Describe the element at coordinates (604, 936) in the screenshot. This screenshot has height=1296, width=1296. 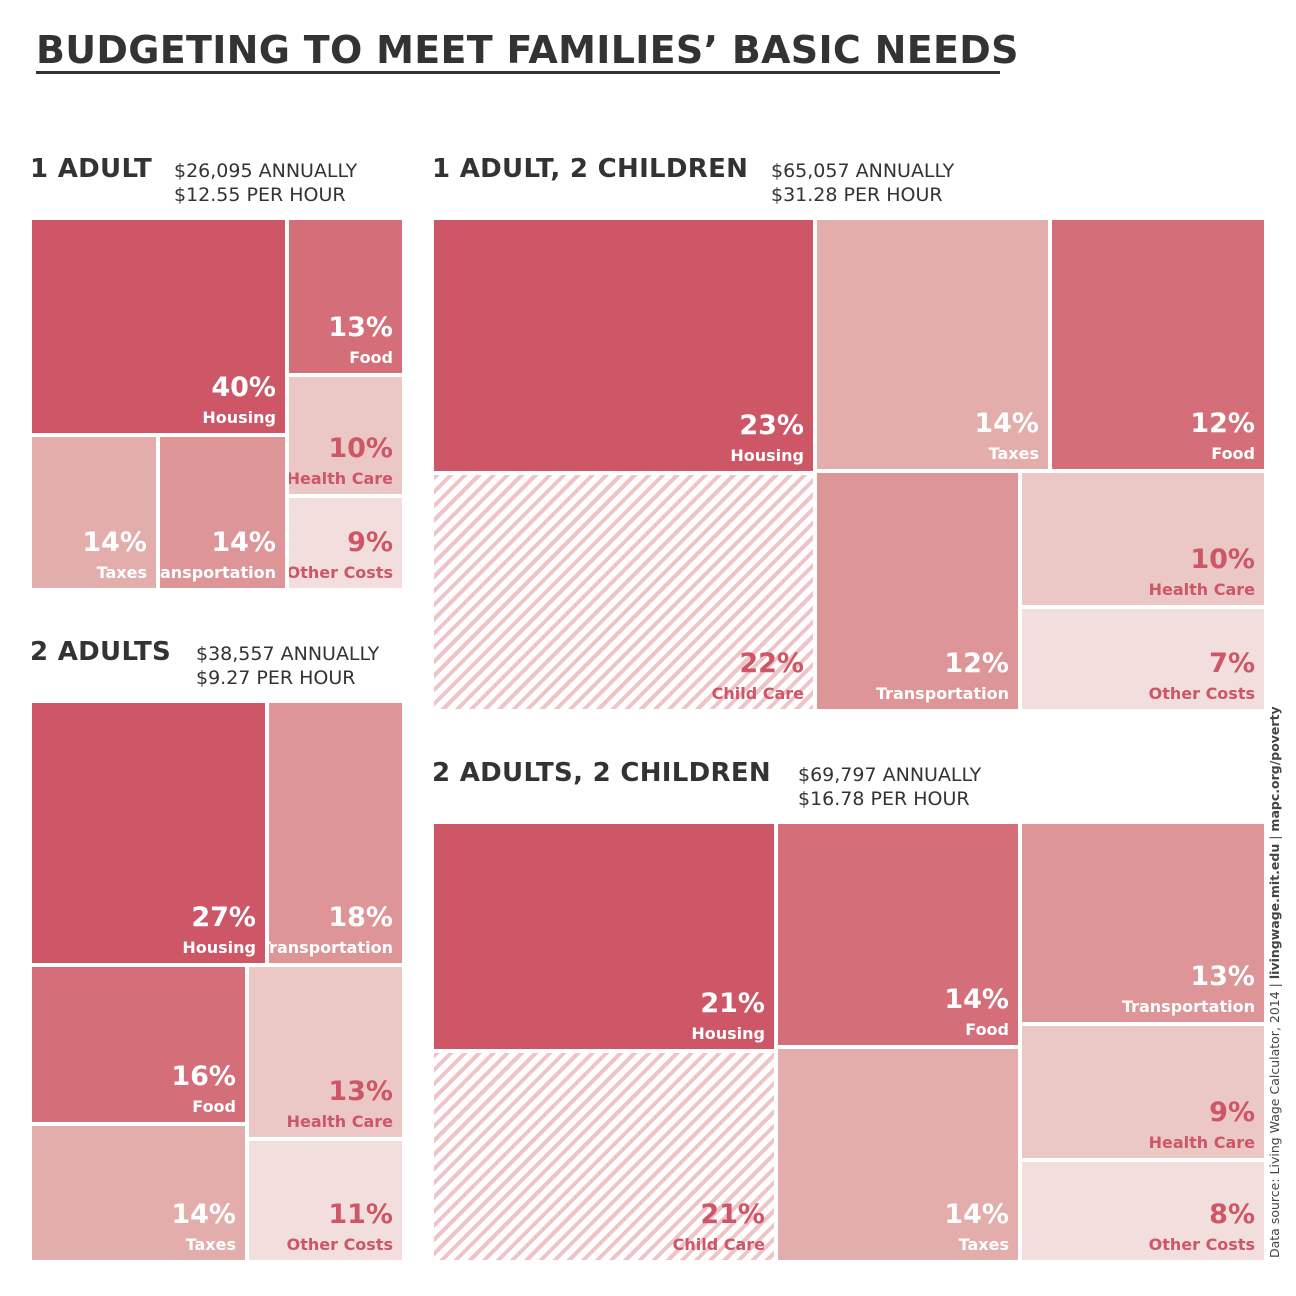
I see `treemap-cell-housing: 21% Housing` at that location.